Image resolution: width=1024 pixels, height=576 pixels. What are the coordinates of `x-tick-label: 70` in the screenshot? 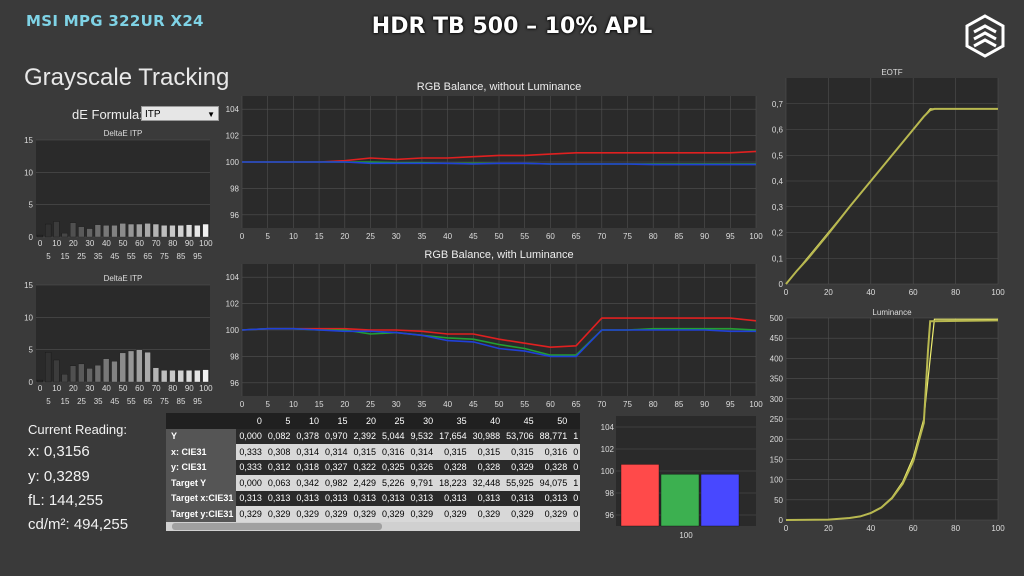 It's located at (156, 243).